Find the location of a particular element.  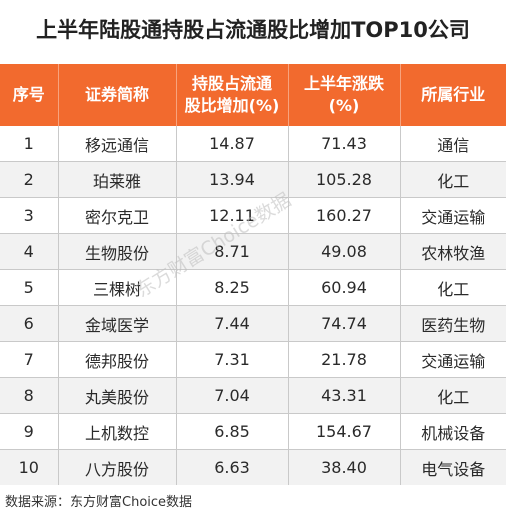

table-row: 2 珀莱雅 13.94 105.28 化工 is located at coordinates (253, 179).